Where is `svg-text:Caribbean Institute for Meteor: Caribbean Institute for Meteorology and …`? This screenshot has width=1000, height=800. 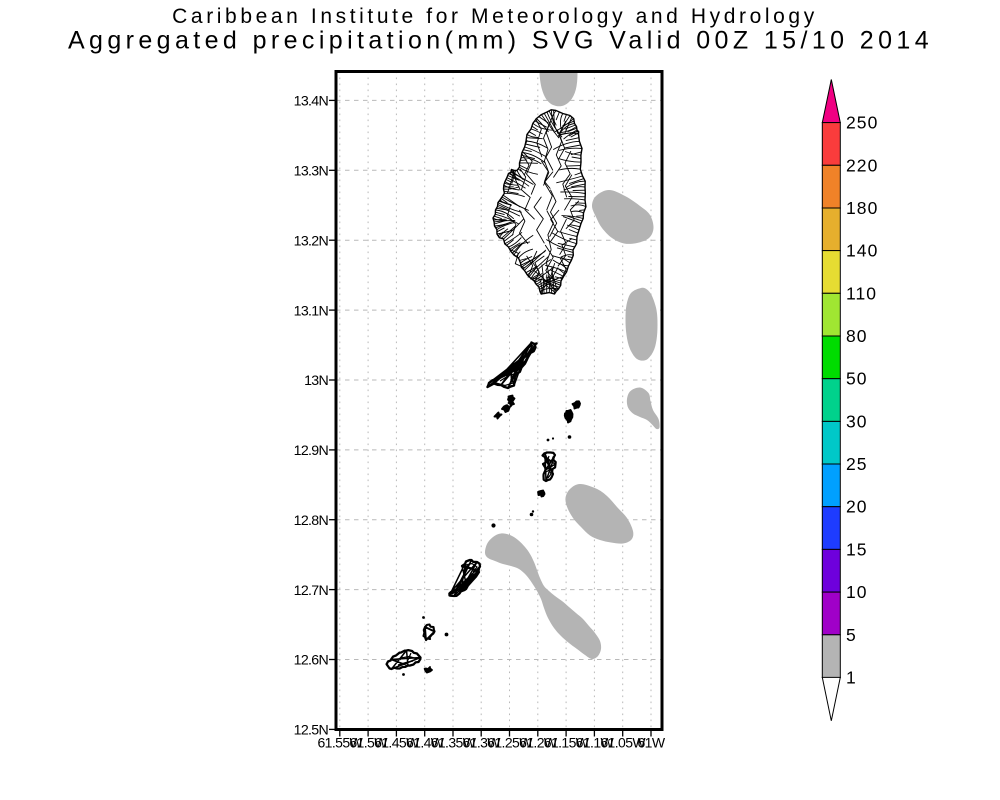
svg-text:Caribbean Institute for Meteor: Caribbean Institute for Meteorology and … is located at coordinates (495, 16).